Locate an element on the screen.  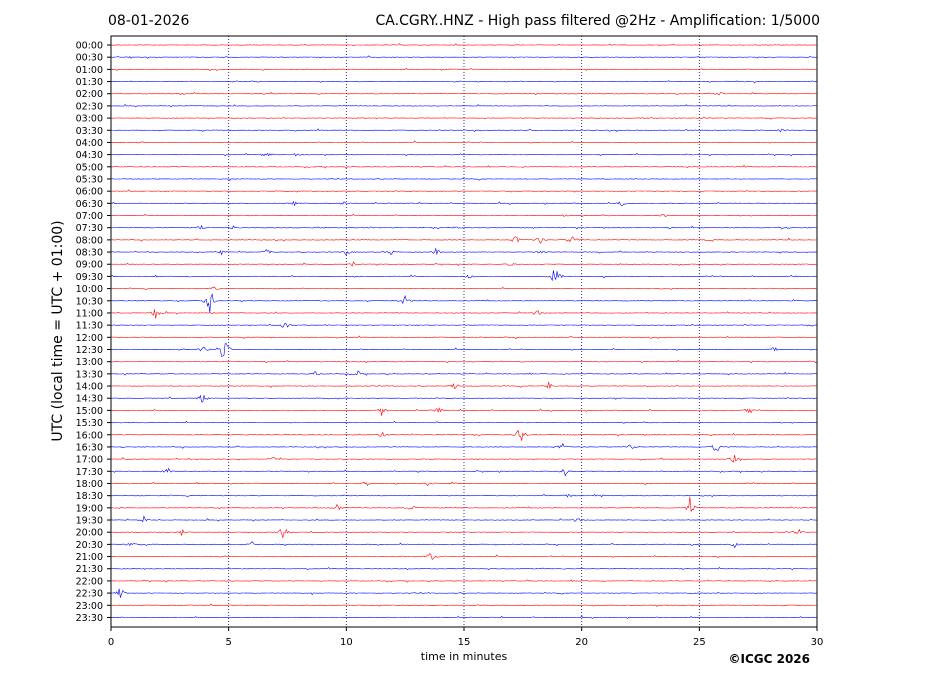
y-tick-label: 14:00 is located at coordinates (89, 387).